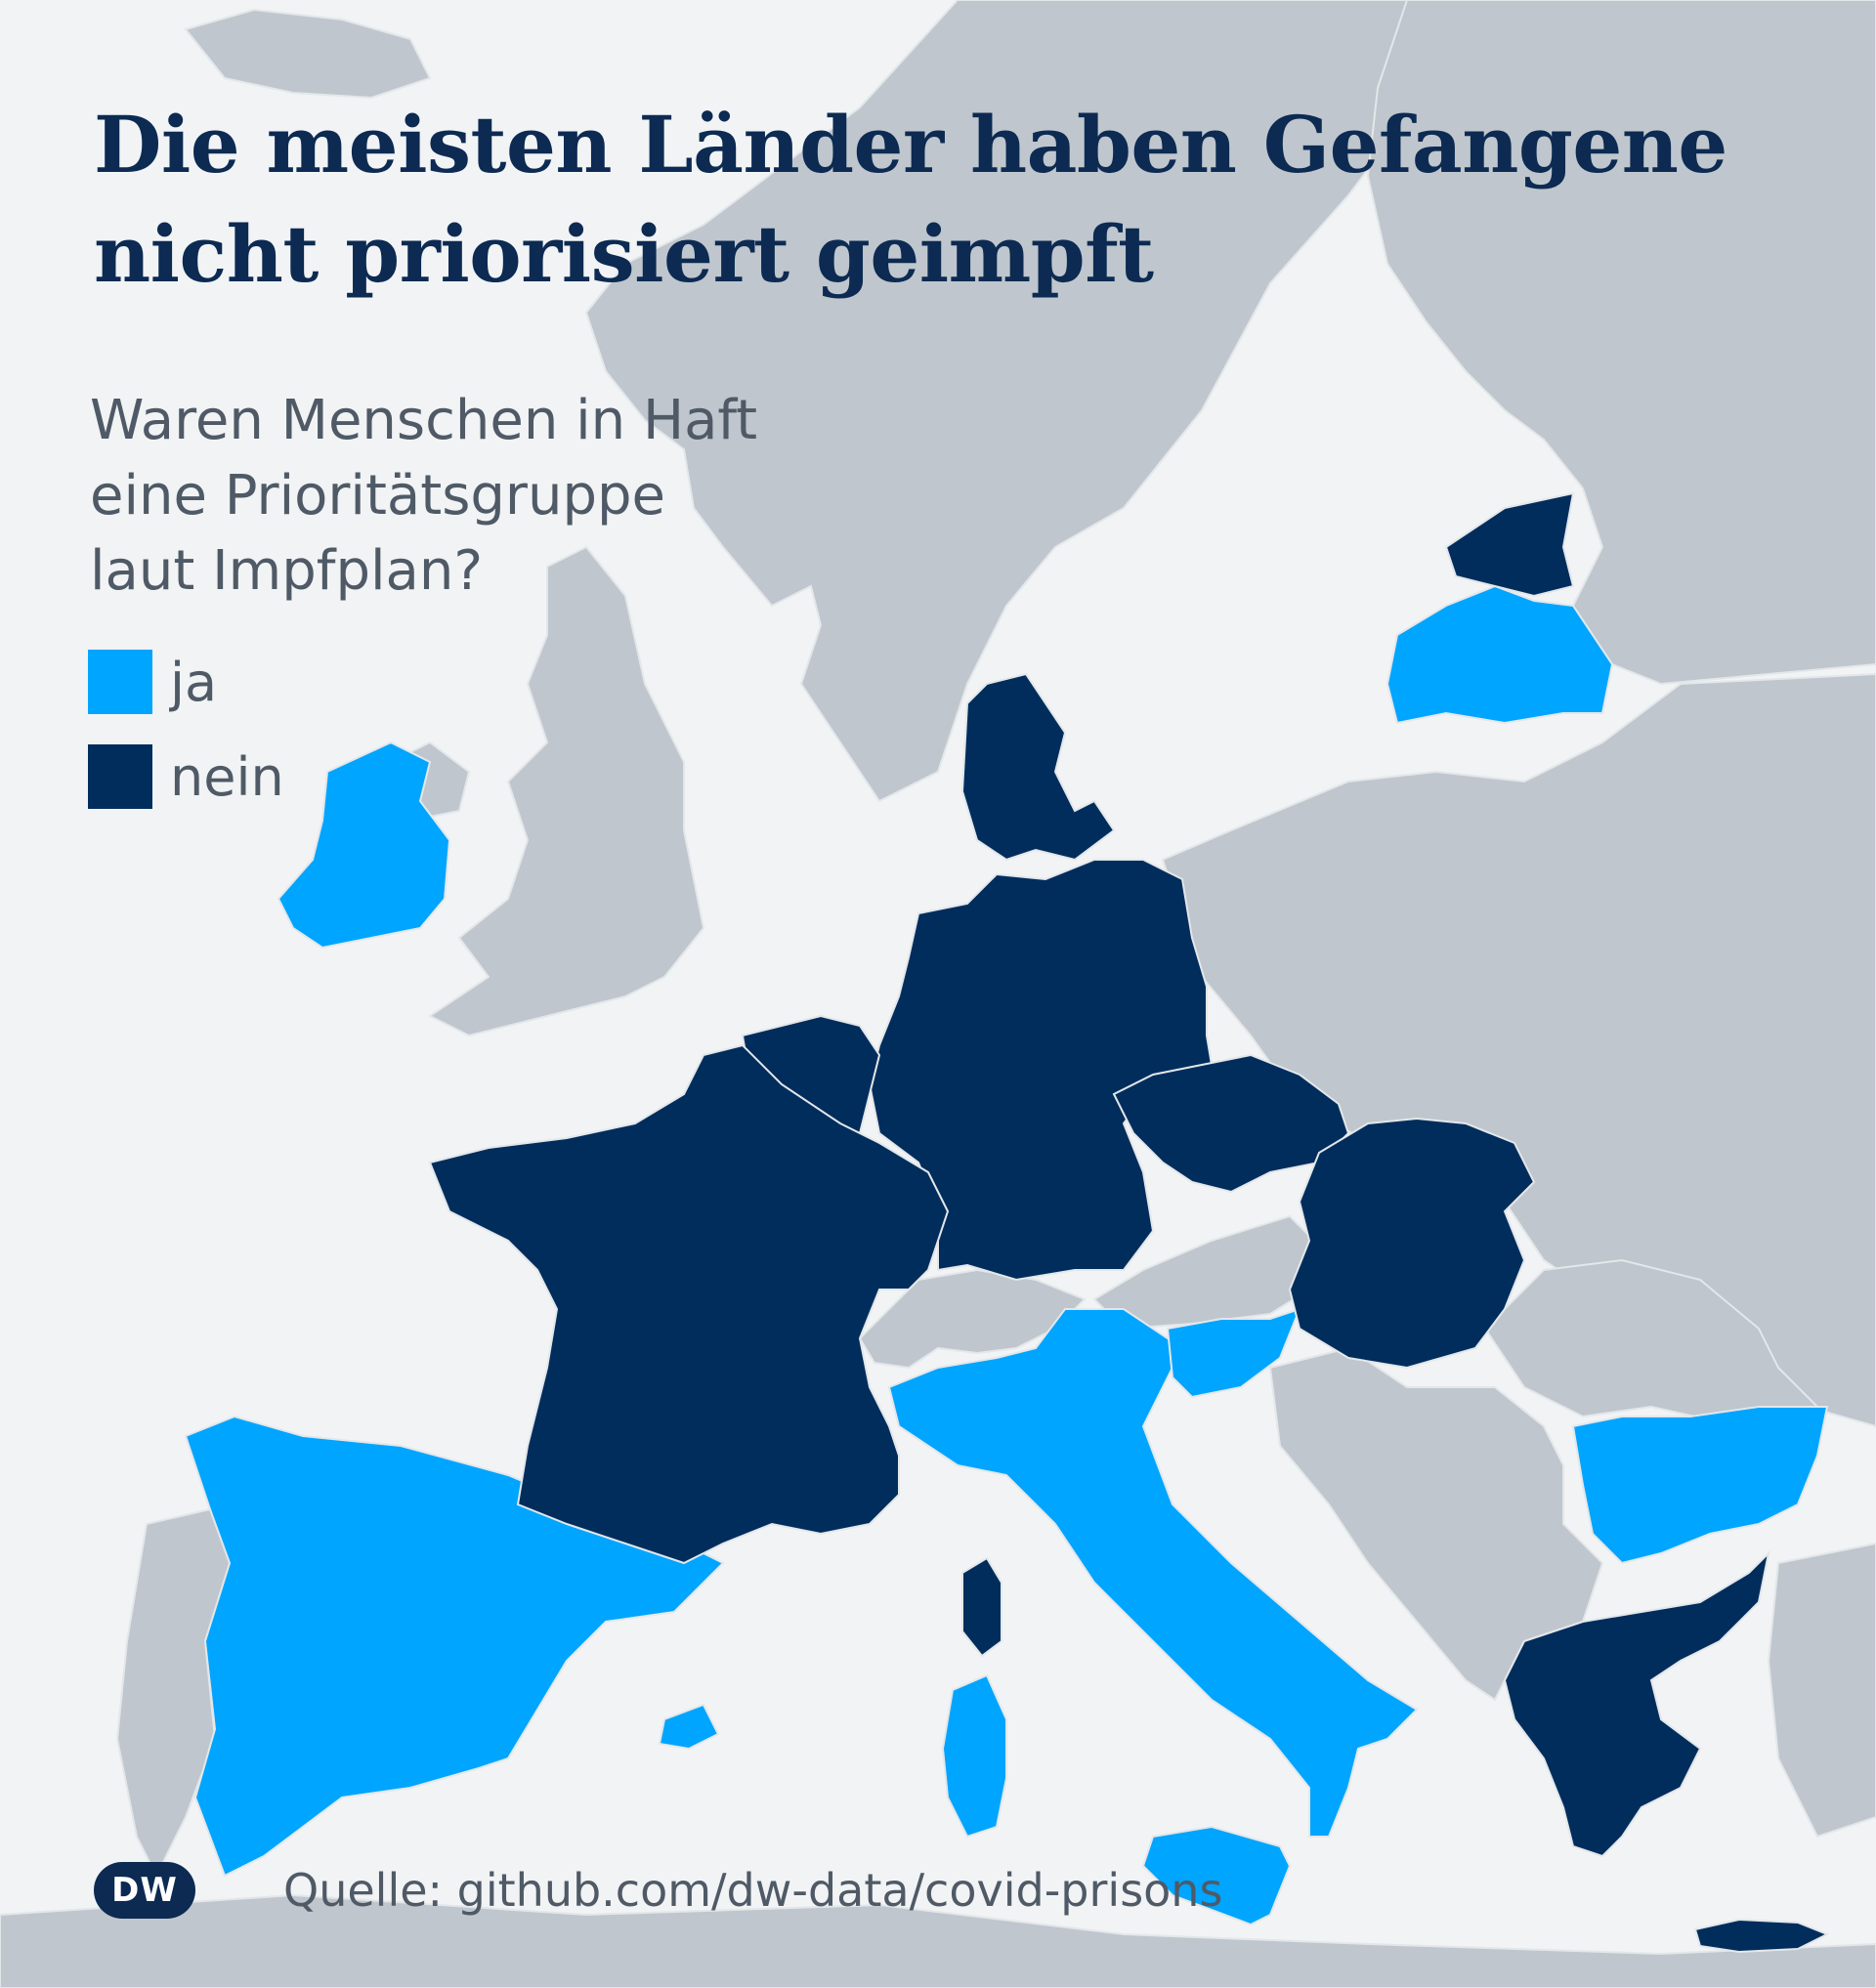 The width and height of the screenshot is (1876, 1988). Describe the element at coordinates (227, 776) in the screenshot. I see `legend-label-nein: nein` at that location.